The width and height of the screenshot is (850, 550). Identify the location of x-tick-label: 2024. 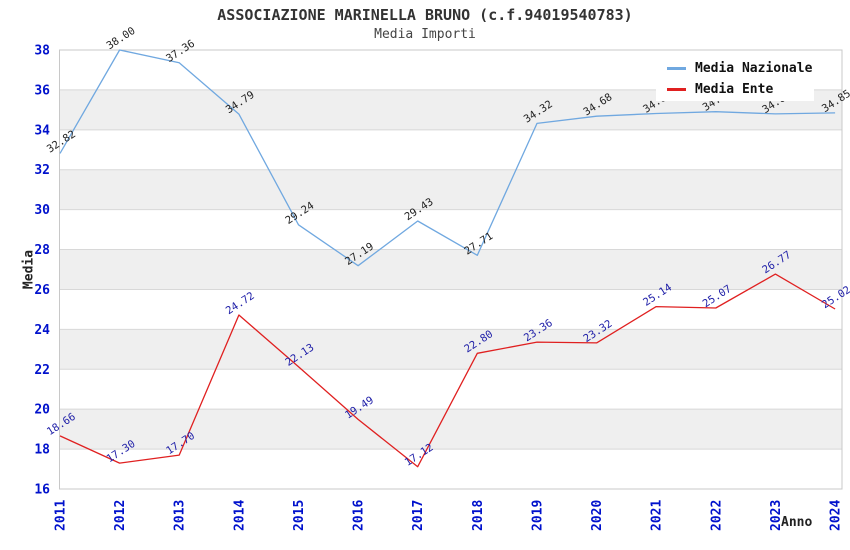
(836, 515).